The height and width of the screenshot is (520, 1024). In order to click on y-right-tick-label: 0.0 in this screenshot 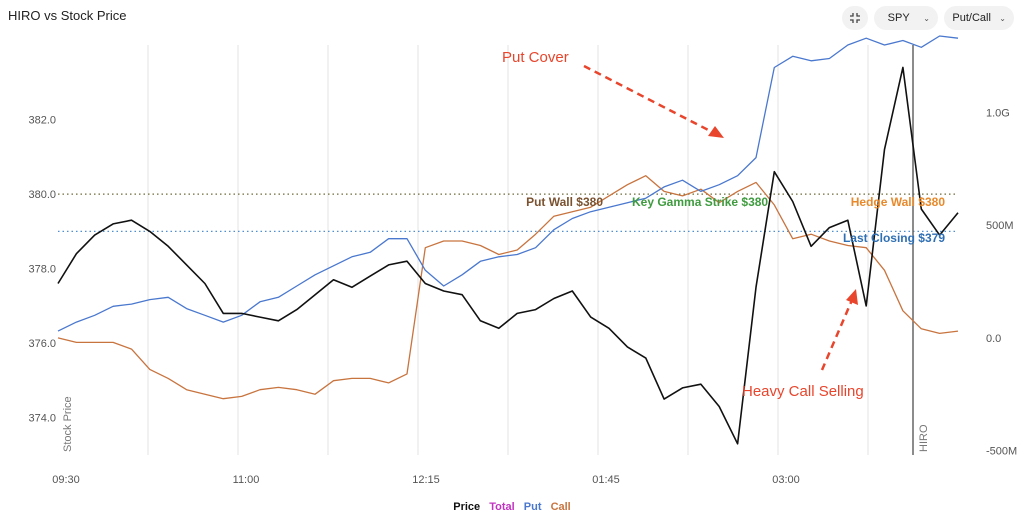, I will do `click(993, 339)`.